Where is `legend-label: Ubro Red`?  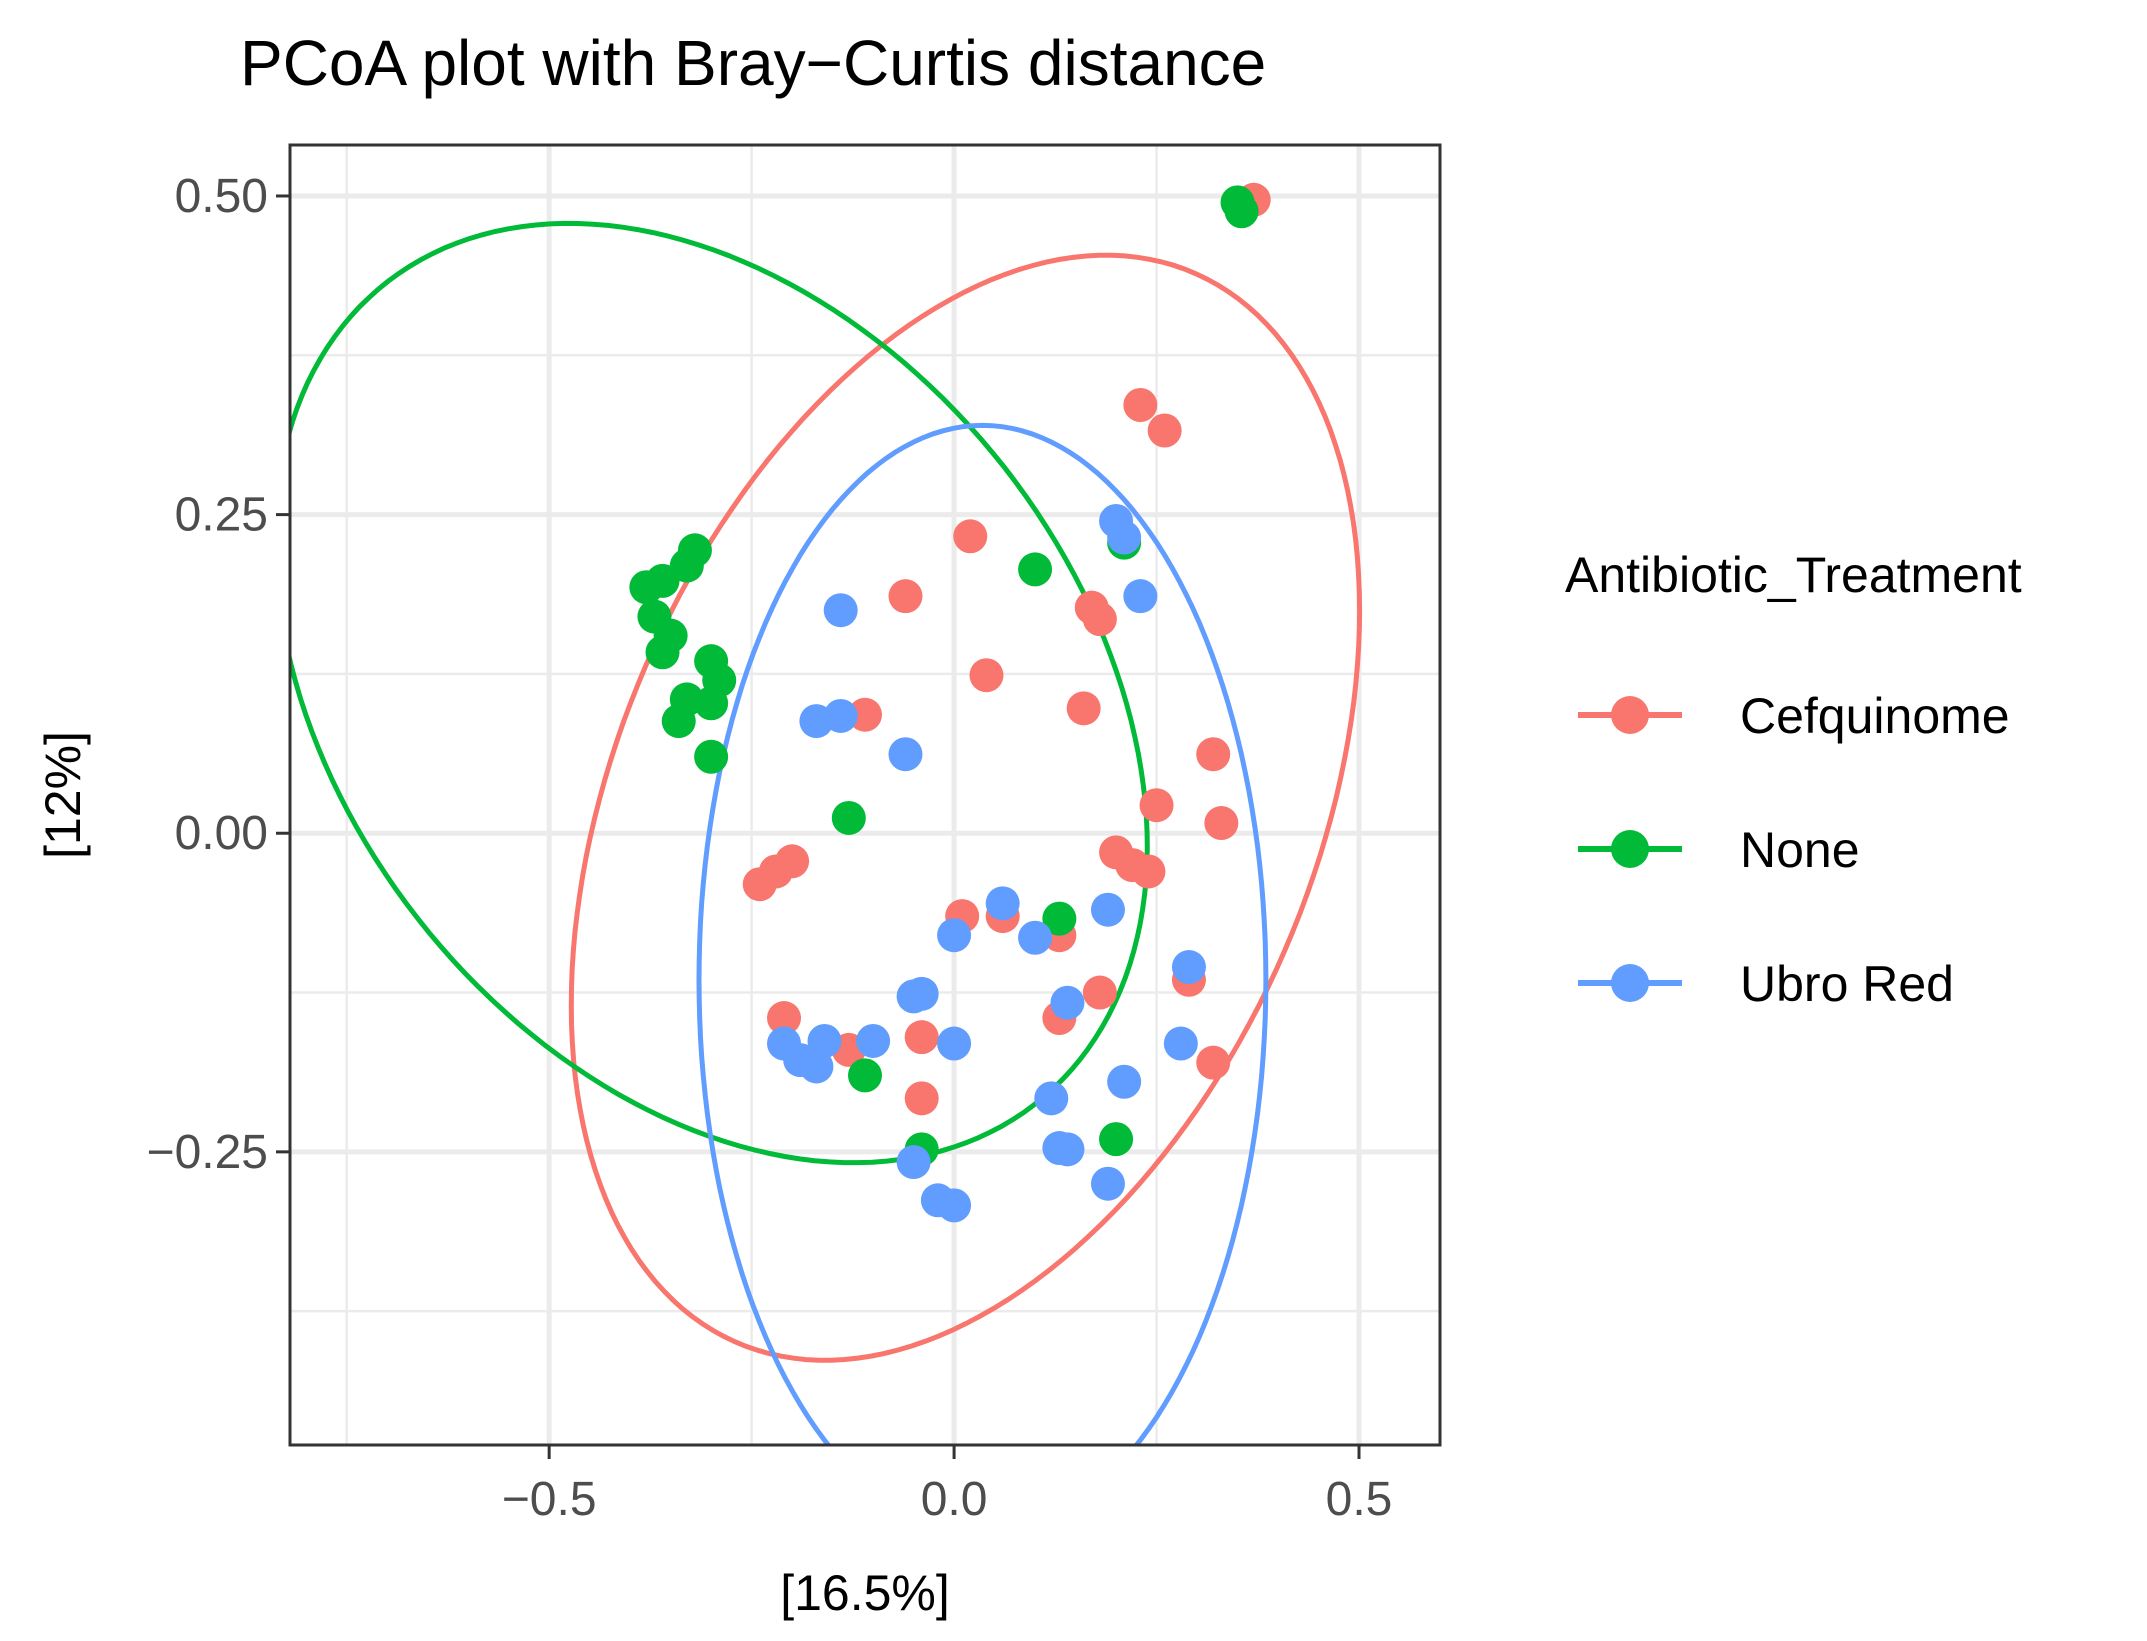 legend-label: Ubro Red is located at coordinates (1847, 984).